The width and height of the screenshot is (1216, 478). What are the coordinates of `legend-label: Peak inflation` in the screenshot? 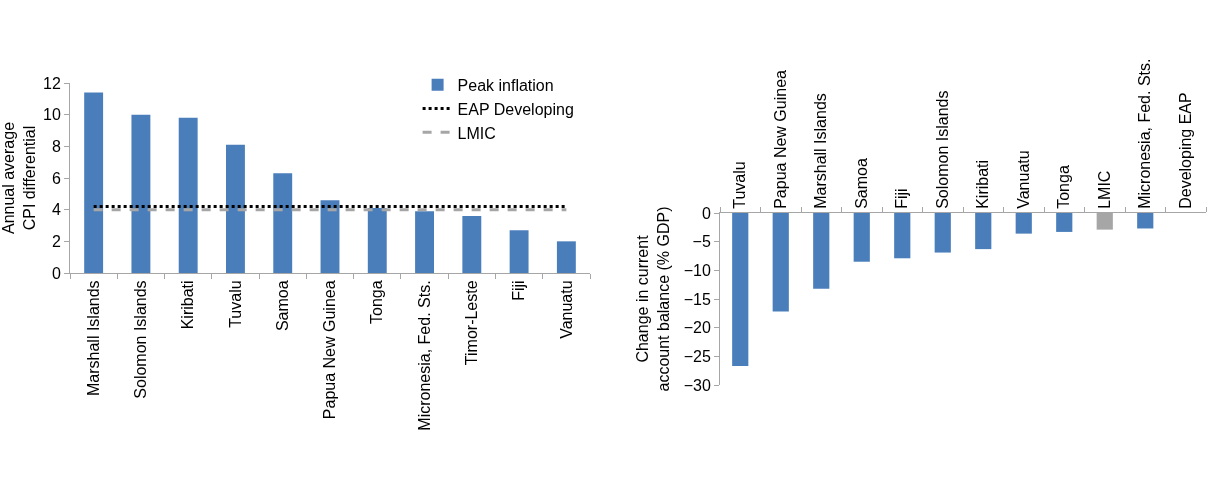 It's located at (505, 85).